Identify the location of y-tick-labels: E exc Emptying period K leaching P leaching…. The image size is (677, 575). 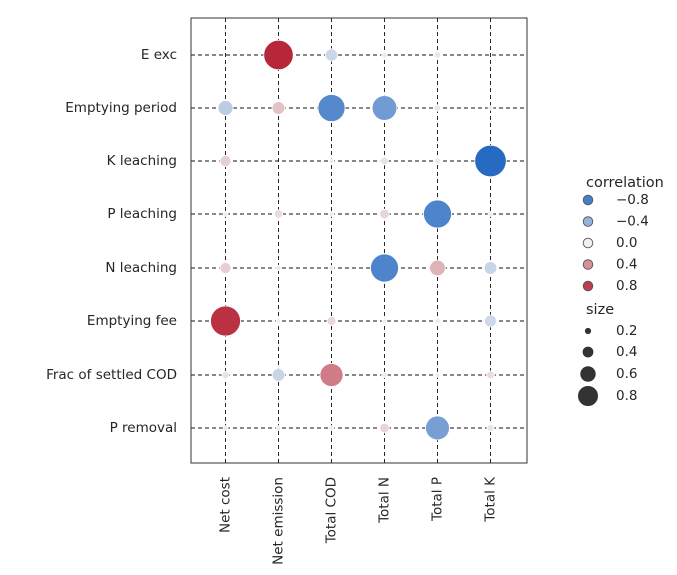
(111, 241).